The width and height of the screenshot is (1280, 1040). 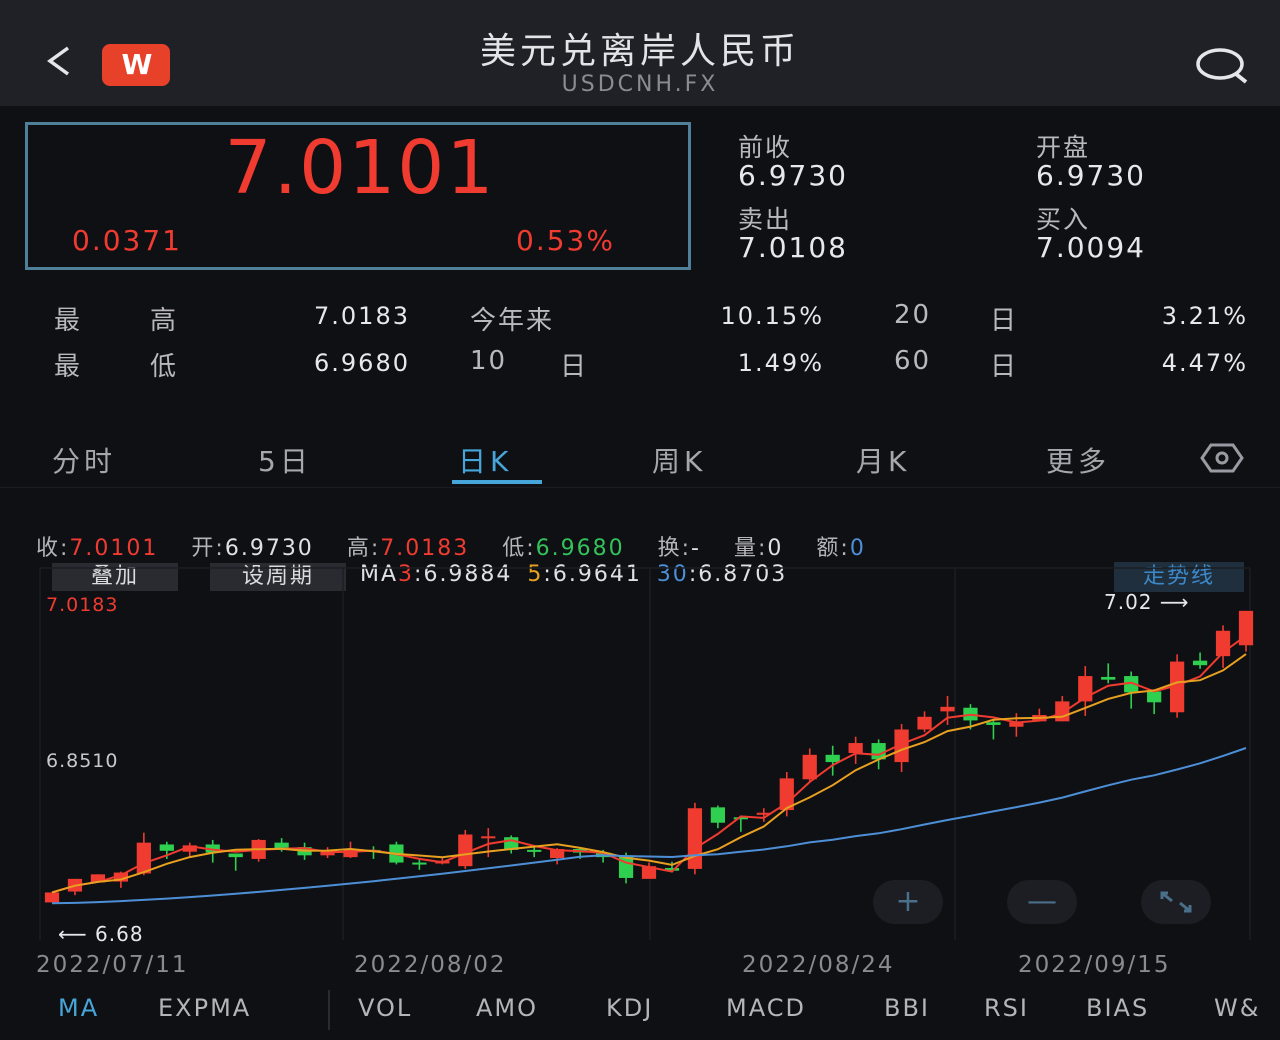 I want to click on volume-label: 量:, so click(x=751, y=548).